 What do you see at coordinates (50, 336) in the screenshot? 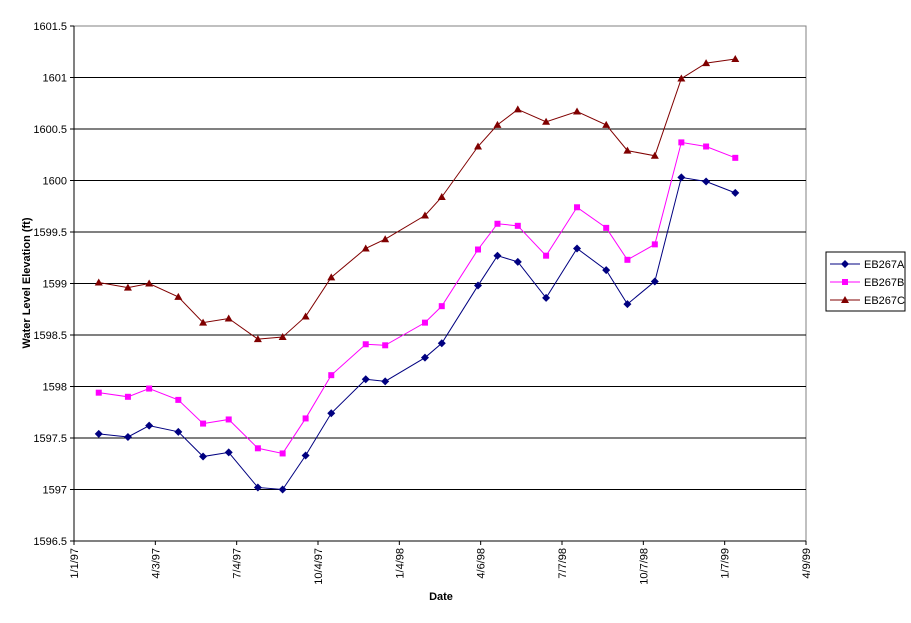
I see `y-tick-label: 1598.5` at bounding box center [50, 336].